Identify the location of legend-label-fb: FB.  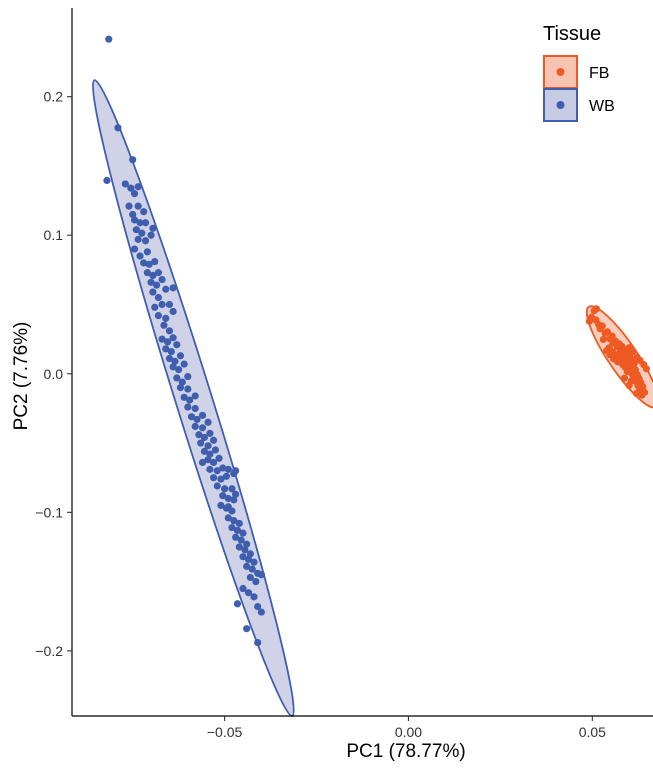
(599, 73).